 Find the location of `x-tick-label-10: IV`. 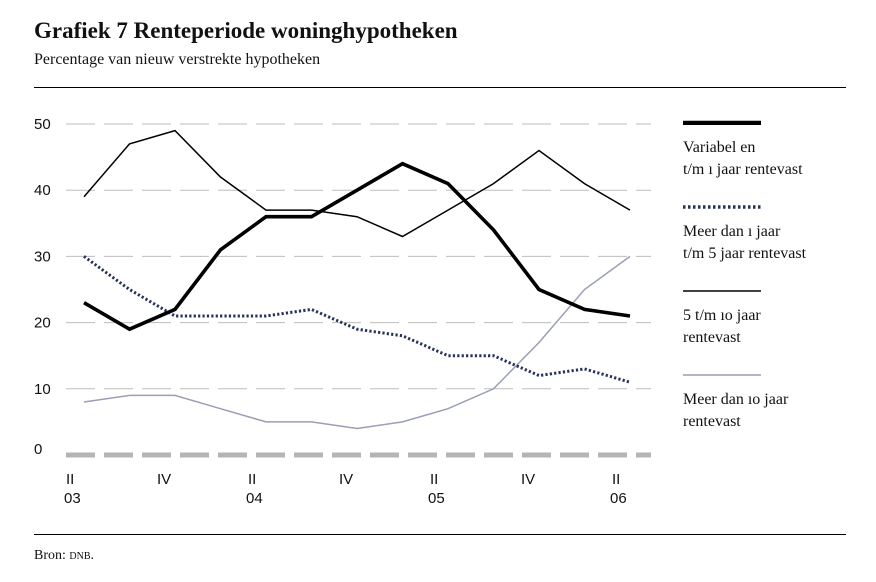

x-tick-label-10: IV is located at coordinates (528, 479).